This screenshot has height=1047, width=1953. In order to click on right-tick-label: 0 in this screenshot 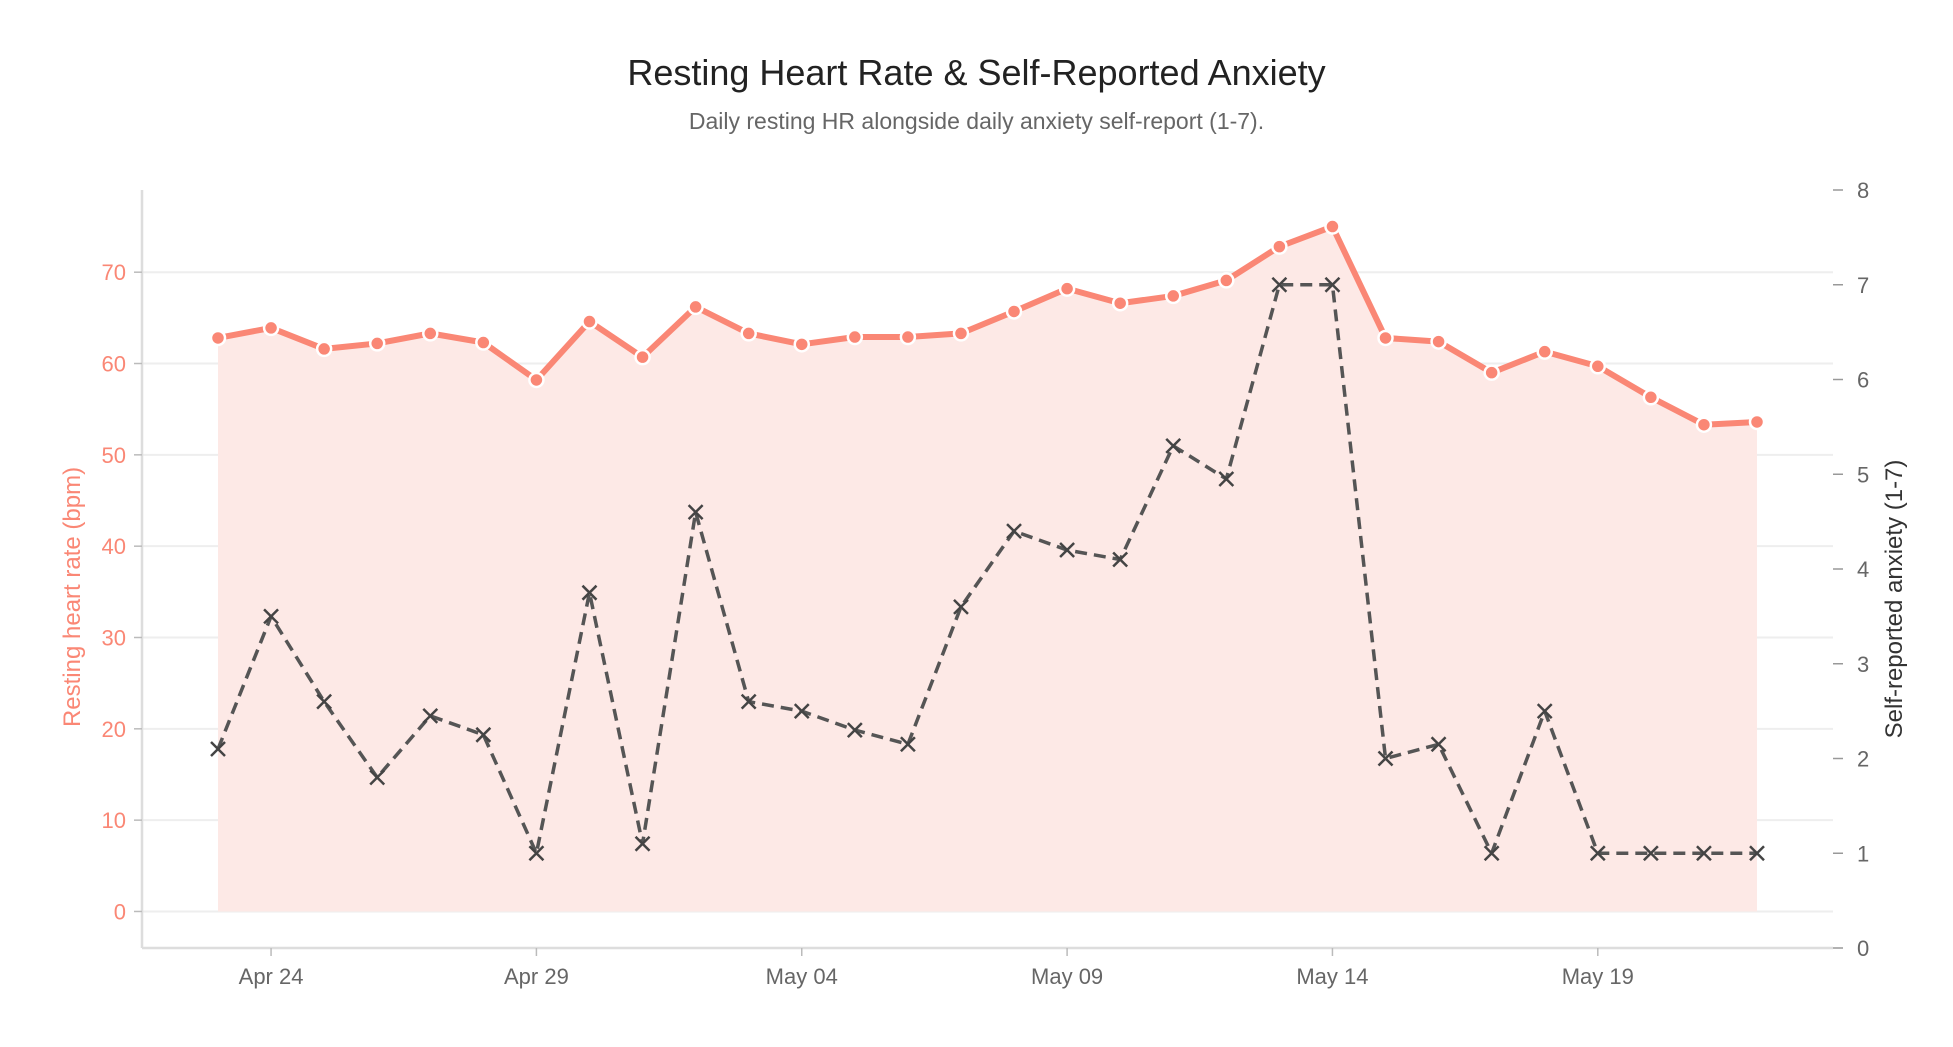, I will do `click(1863, 948)`.